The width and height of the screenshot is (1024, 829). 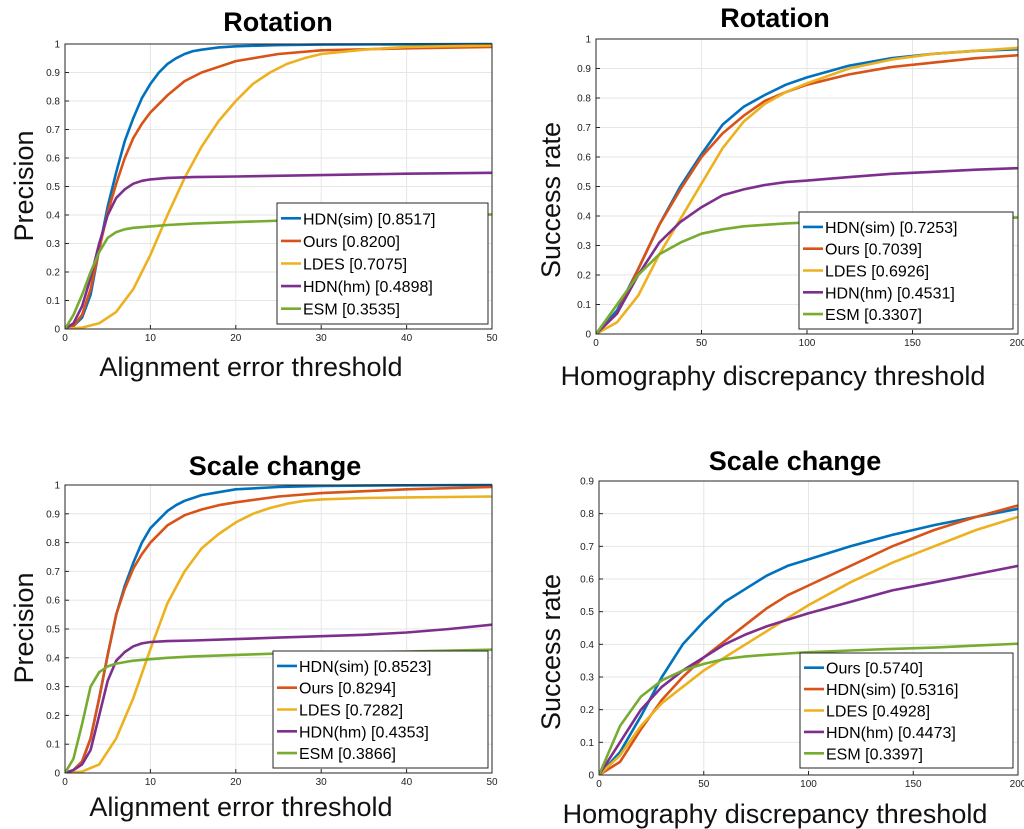 What do you see at coordinates (351, 711) in the screenshot?
I see `legend-entry: LDES [0.7282]` at bounding box center [351, 711].